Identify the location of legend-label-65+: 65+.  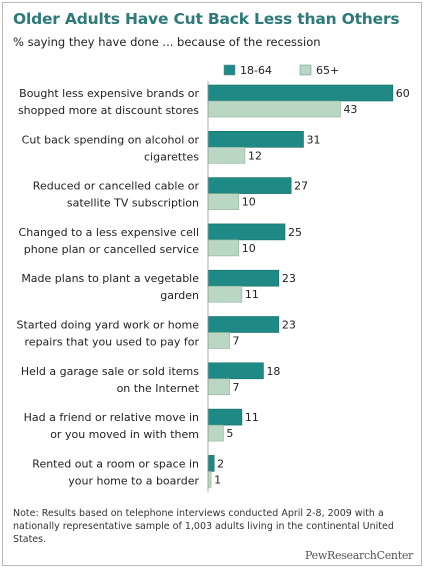
(327, 70).